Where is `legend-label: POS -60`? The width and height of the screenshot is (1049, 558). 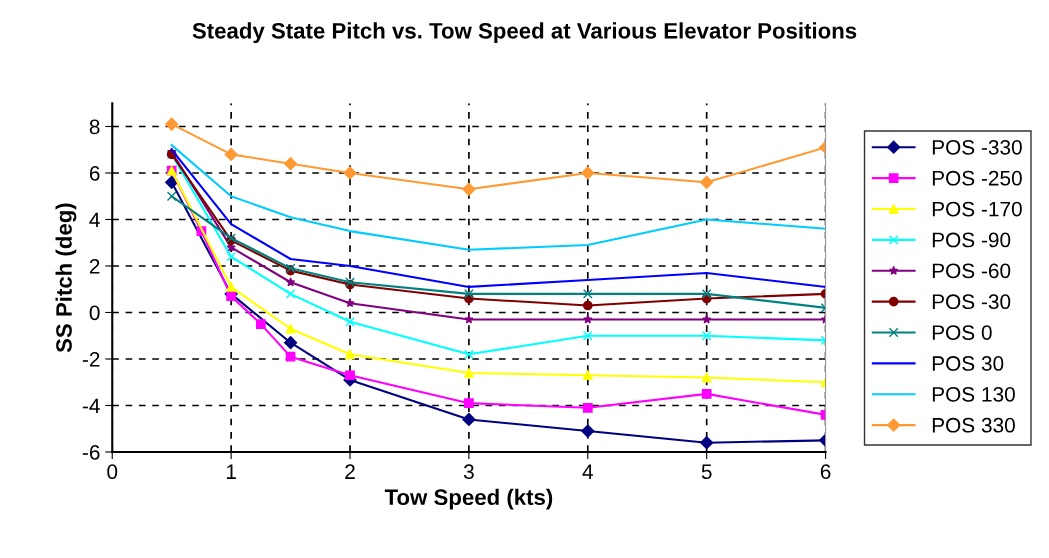
legend-label: POS -60 is located at coordinates (971, 271).